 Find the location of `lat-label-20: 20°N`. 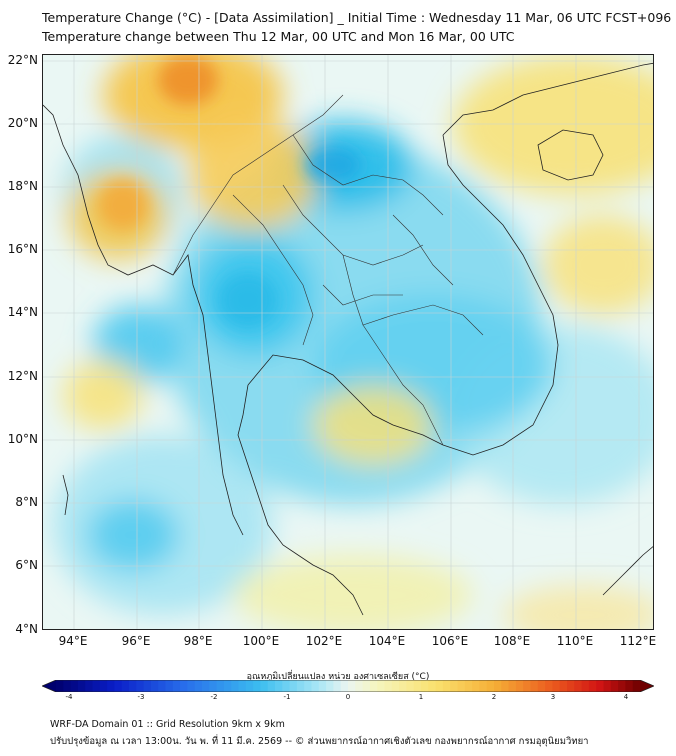

lat-label-20: 20°N is located at coordinates (22, 123).